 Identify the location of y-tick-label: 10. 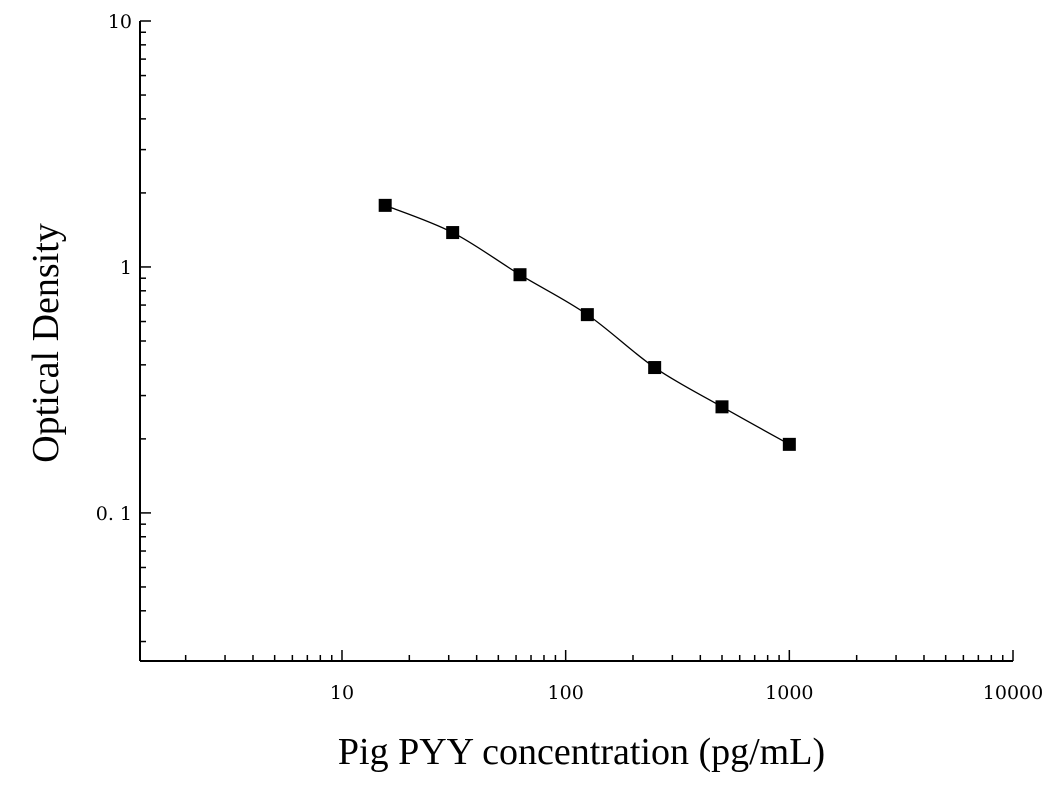
(120, 22).